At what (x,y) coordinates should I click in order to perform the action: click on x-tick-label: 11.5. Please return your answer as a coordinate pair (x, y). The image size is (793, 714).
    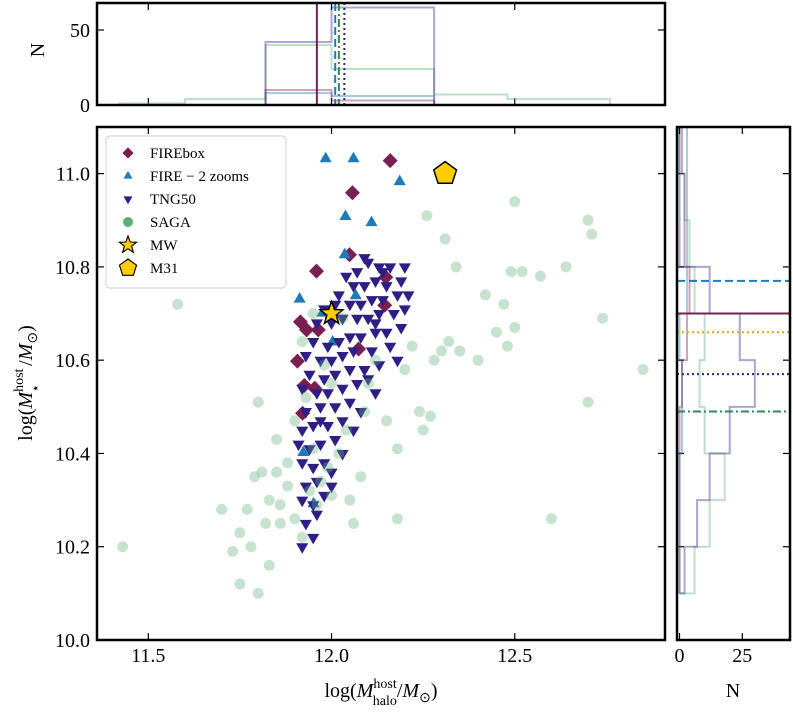
    Looking at the image, I should click on (148, 656).